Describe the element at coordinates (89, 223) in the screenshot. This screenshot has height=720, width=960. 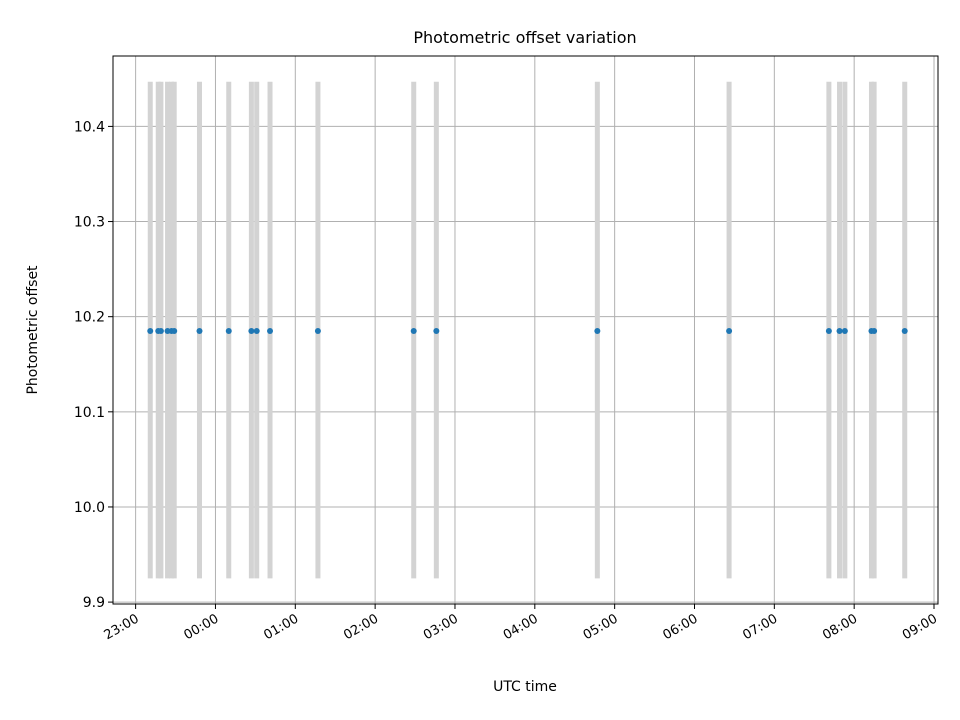
I see `y-tick-label: 10.3` at that location.